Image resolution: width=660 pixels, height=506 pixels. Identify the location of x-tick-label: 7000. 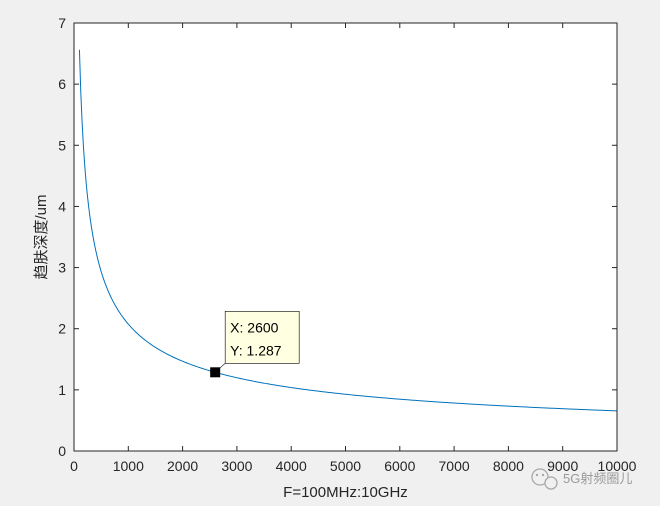
(454, 466).